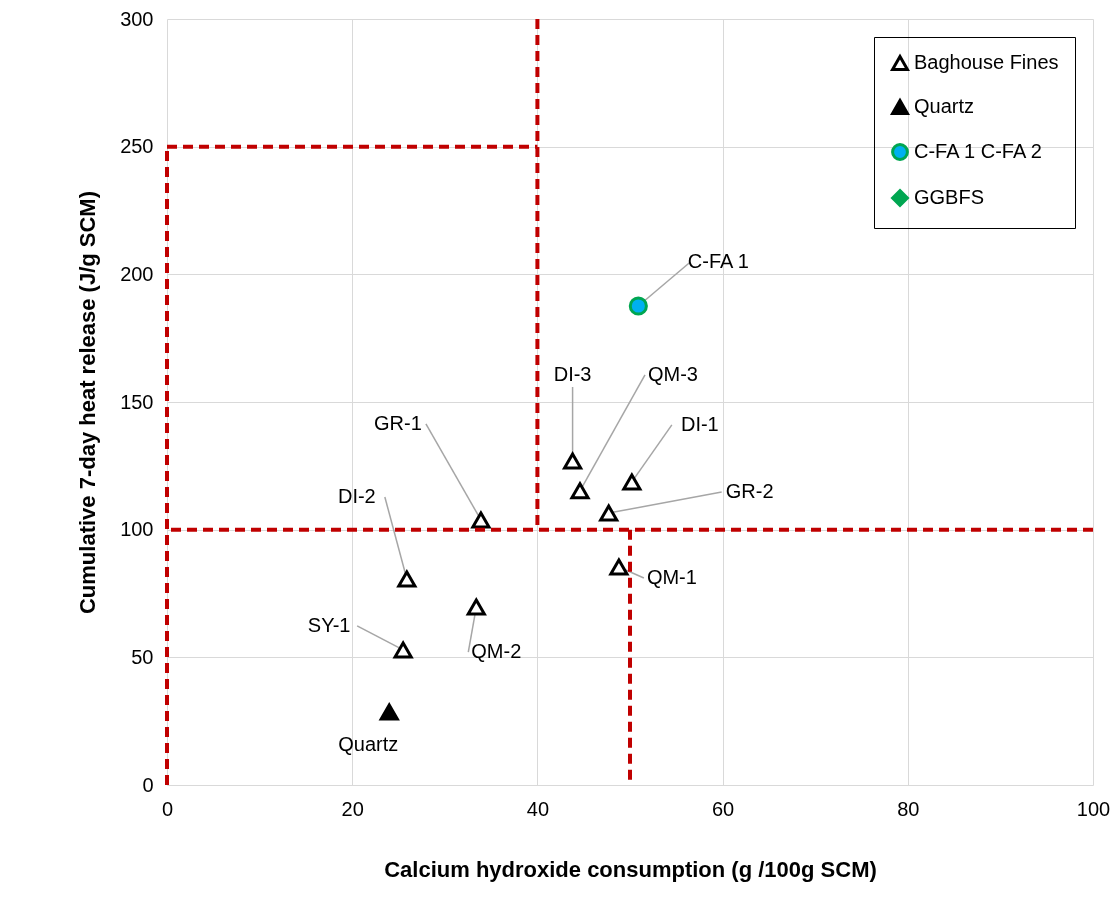 This screenshot has height=917, width=1116. What do you see at coordinates (137, 146) in the screenshot?
I see `y-tick-label: 250` at bounding box center [137, 146].